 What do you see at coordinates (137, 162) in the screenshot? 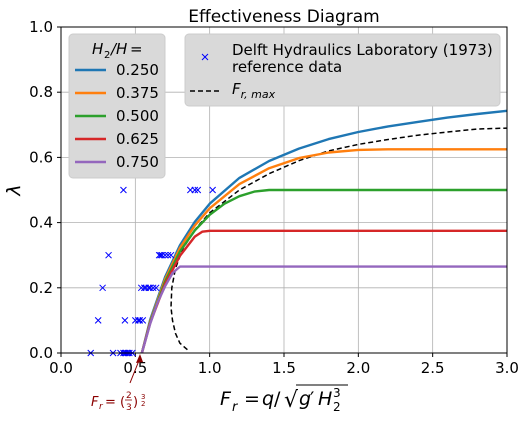
I see `legend-label-0.750: 0.750` at bounding box center [137, 162].